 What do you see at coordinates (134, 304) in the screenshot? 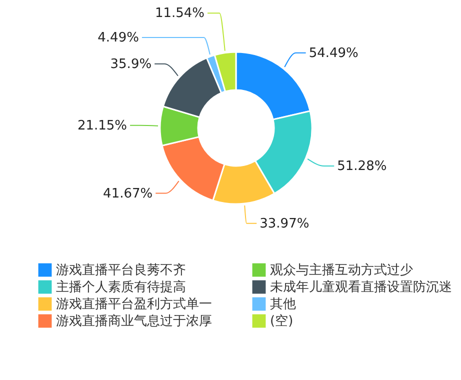
I see `legend-label: 游戏直播平台盈利方式单一` at bounding box center [134, 304].